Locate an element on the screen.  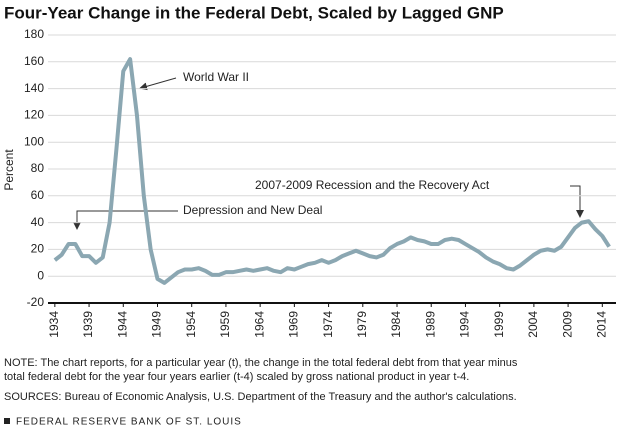
x-tick-label: 2009 is located at coordinates (567, 324).